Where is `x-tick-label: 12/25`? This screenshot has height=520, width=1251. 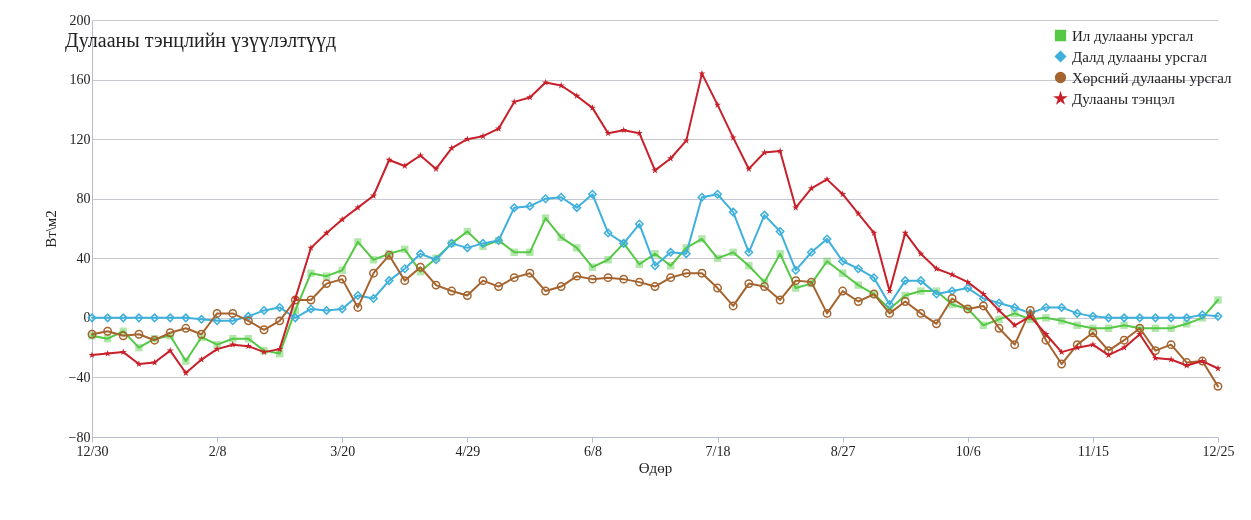 x-tick-label: 12/25 is located at coordinates (1218, 451).